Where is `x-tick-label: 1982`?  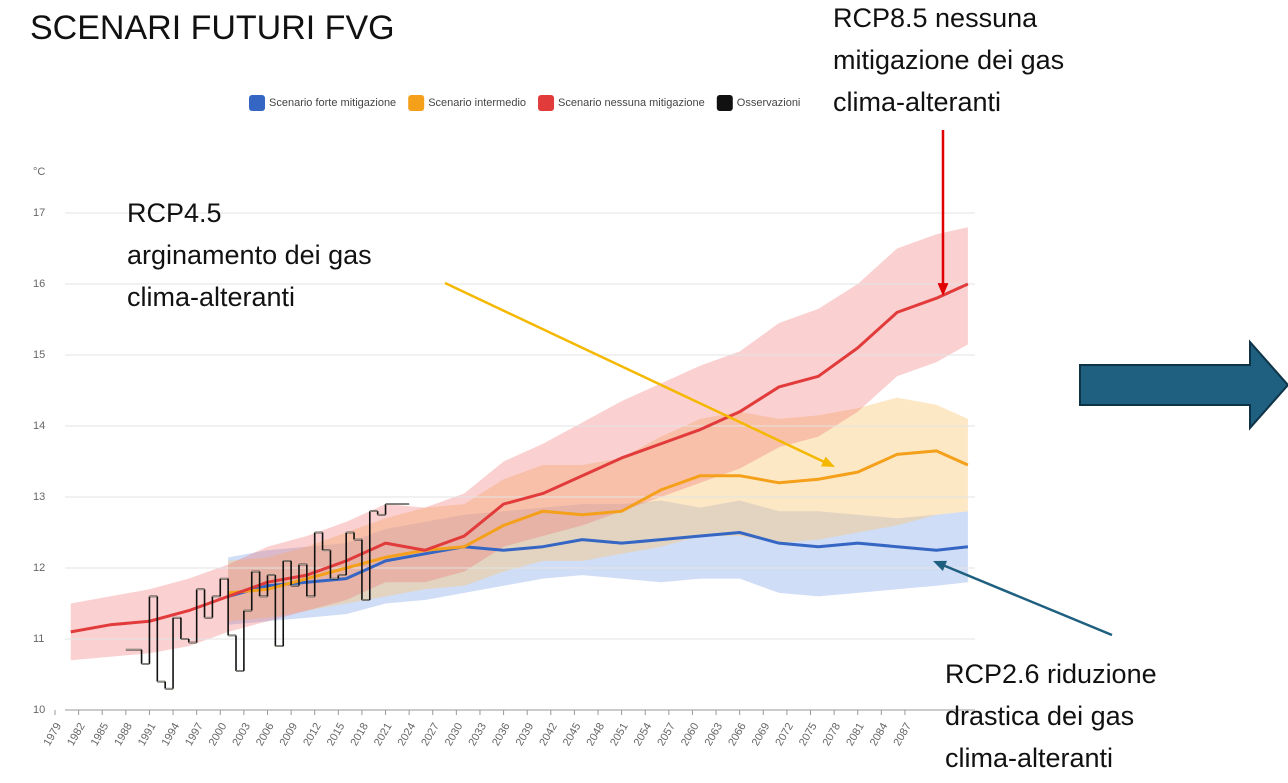 x-tick-label: 1982 is located at coordinates (76, 734).